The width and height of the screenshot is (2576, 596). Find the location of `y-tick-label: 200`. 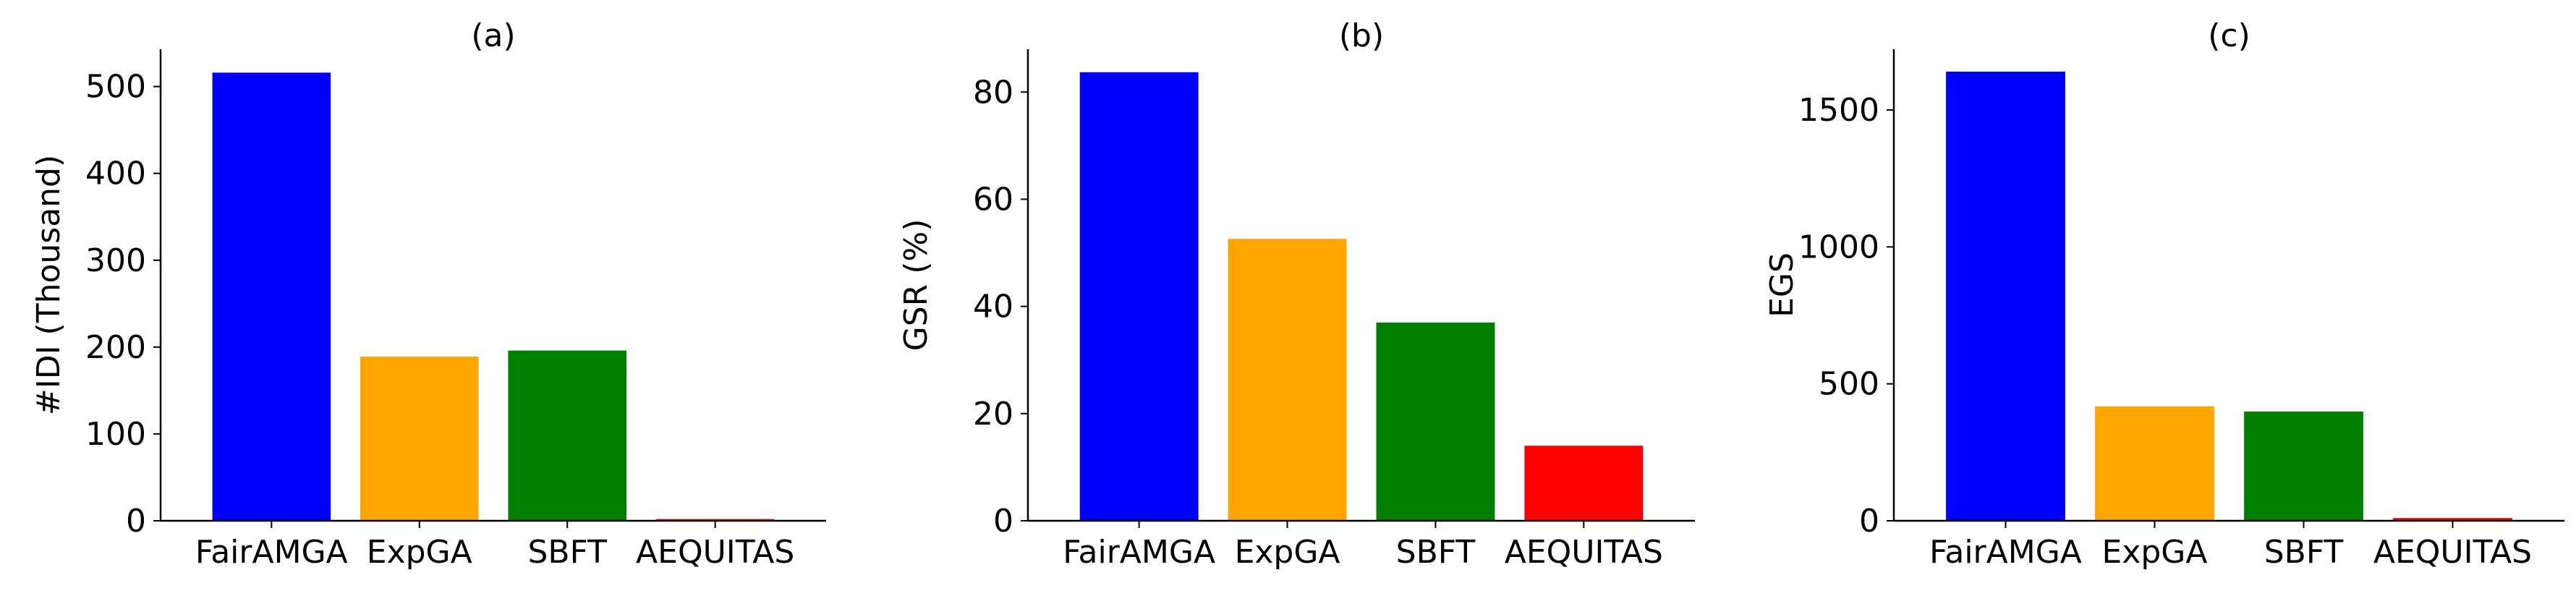

y-tick-label: 200 is located at coordinates (115, 347).